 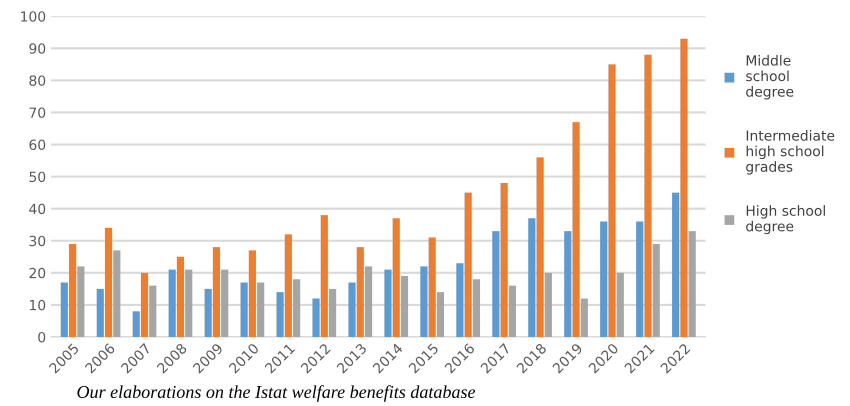 I want to click on y-tick-label: 90, so click(x=37, y=48).